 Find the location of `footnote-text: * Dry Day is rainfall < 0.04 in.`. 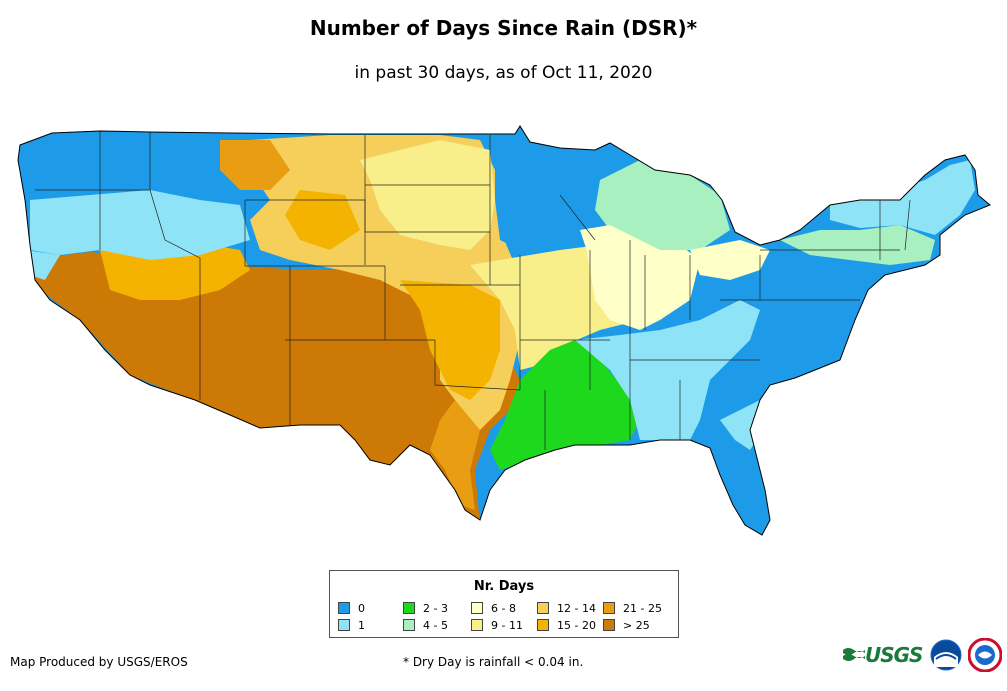

footnote-text: * Dry Day is rainfall < 0.04 in. is located at coordinates (493, 662).